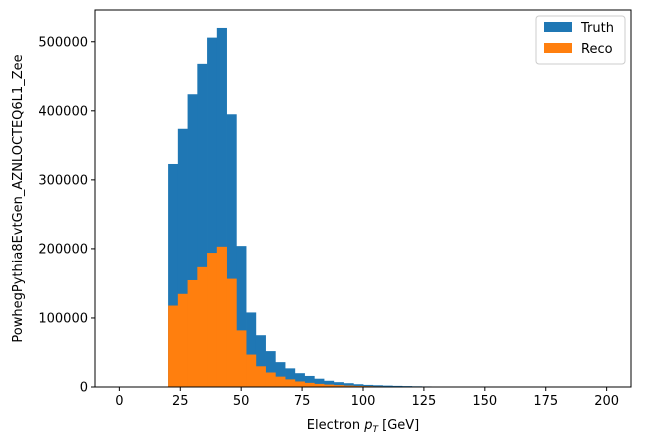  Describe the element at coordinates (363, 401) in the screenshot. I see `x-tick-label: 100` at that location.